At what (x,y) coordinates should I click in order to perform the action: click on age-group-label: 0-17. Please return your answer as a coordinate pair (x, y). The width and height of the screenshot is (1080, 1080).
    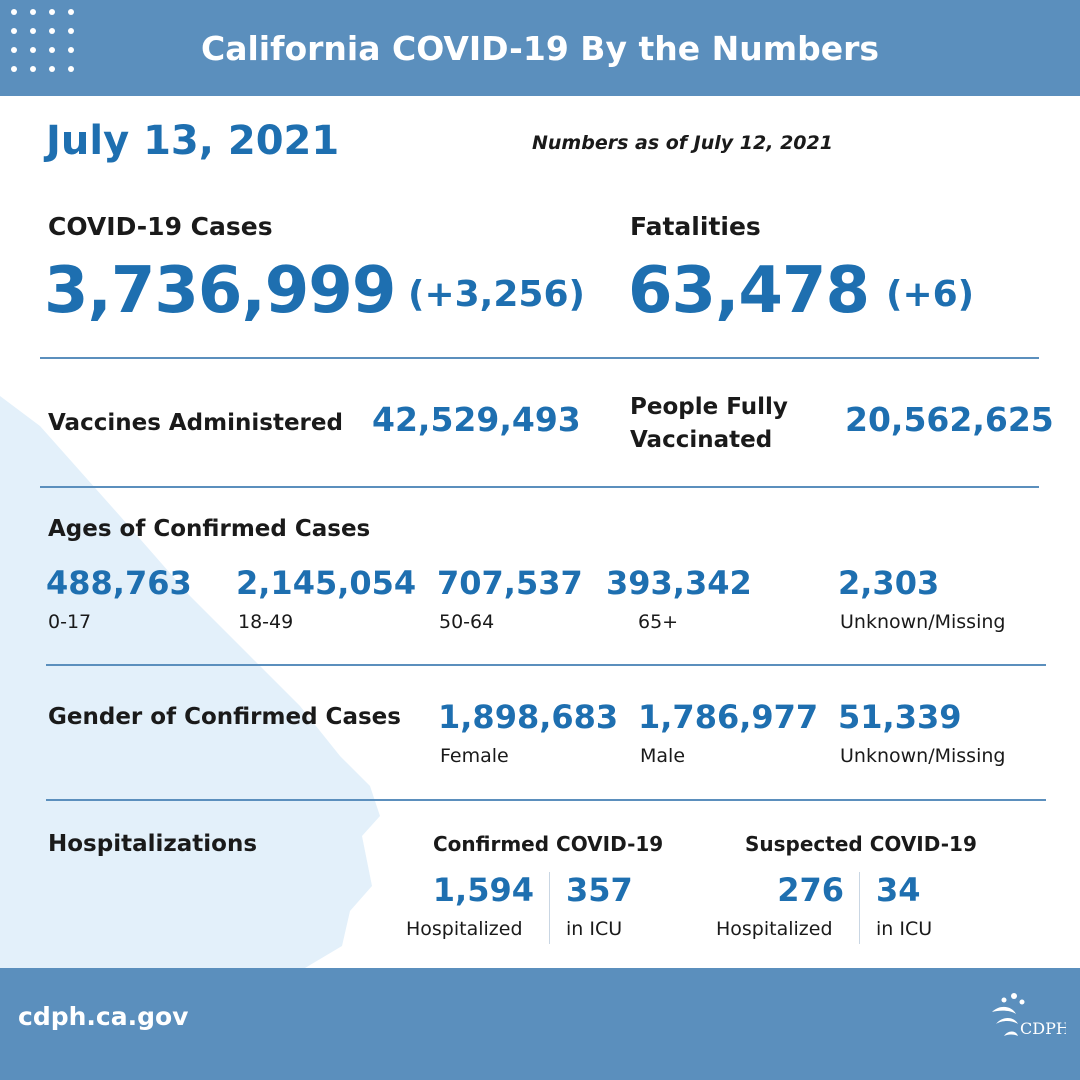
    Looking at the image, I should click on (70, 622).